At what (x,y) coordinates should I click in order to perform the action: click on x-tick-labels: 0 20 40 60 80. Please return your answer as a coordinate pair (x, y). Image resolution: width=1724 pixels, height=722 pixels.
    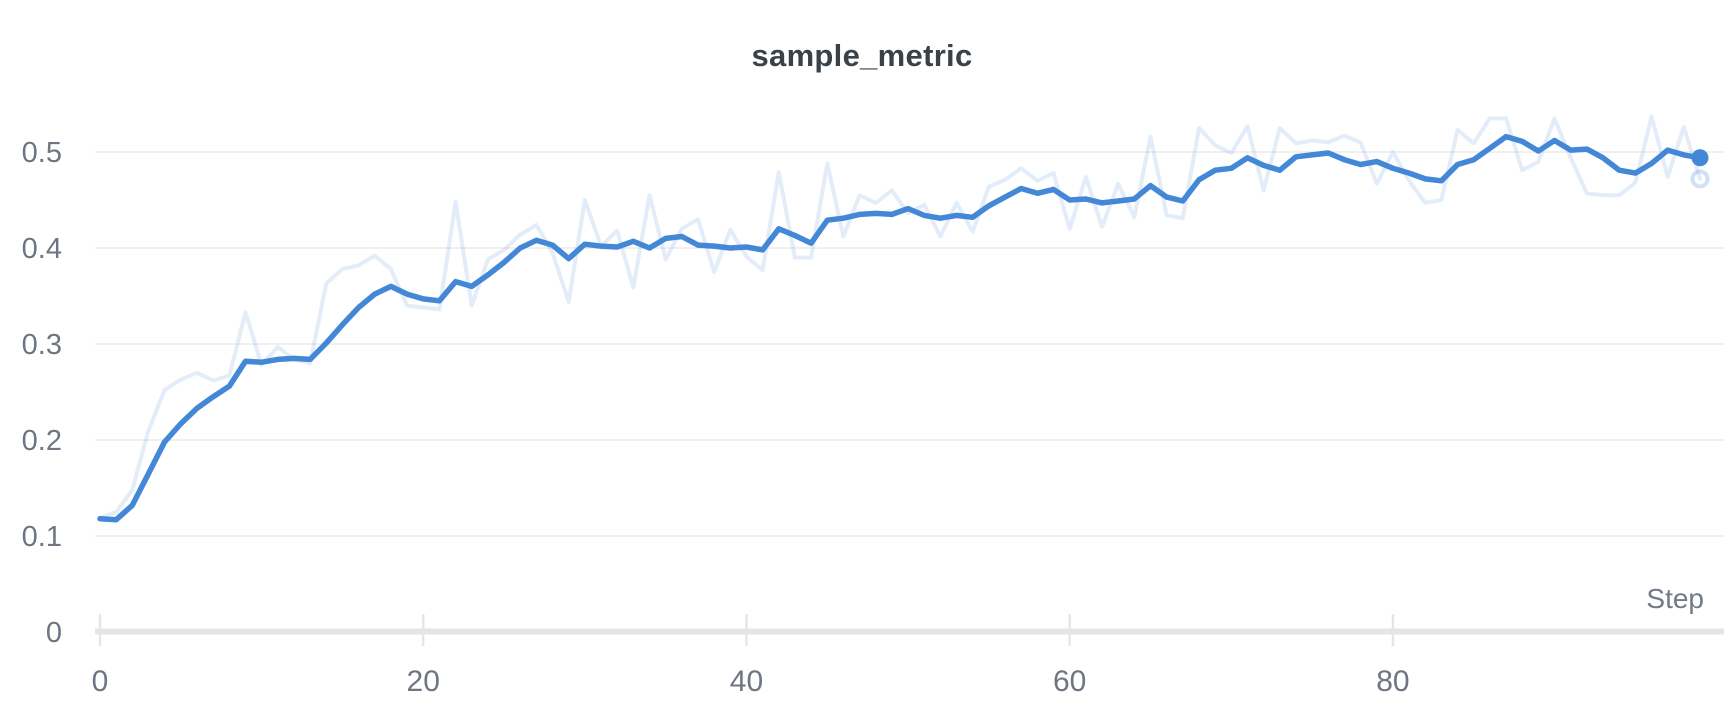
    Looking at the image, I should click on (751, 681).